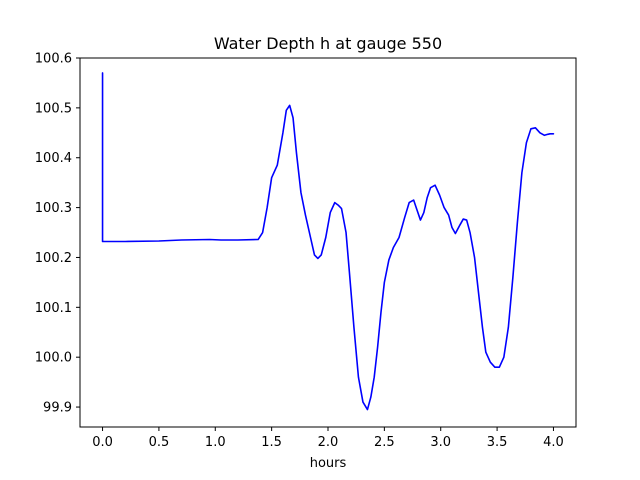  What do you see at coordinates (53, 158) in the screenshot?
I see `y-tick-label: 100.4` at bounding box center [53, 158].